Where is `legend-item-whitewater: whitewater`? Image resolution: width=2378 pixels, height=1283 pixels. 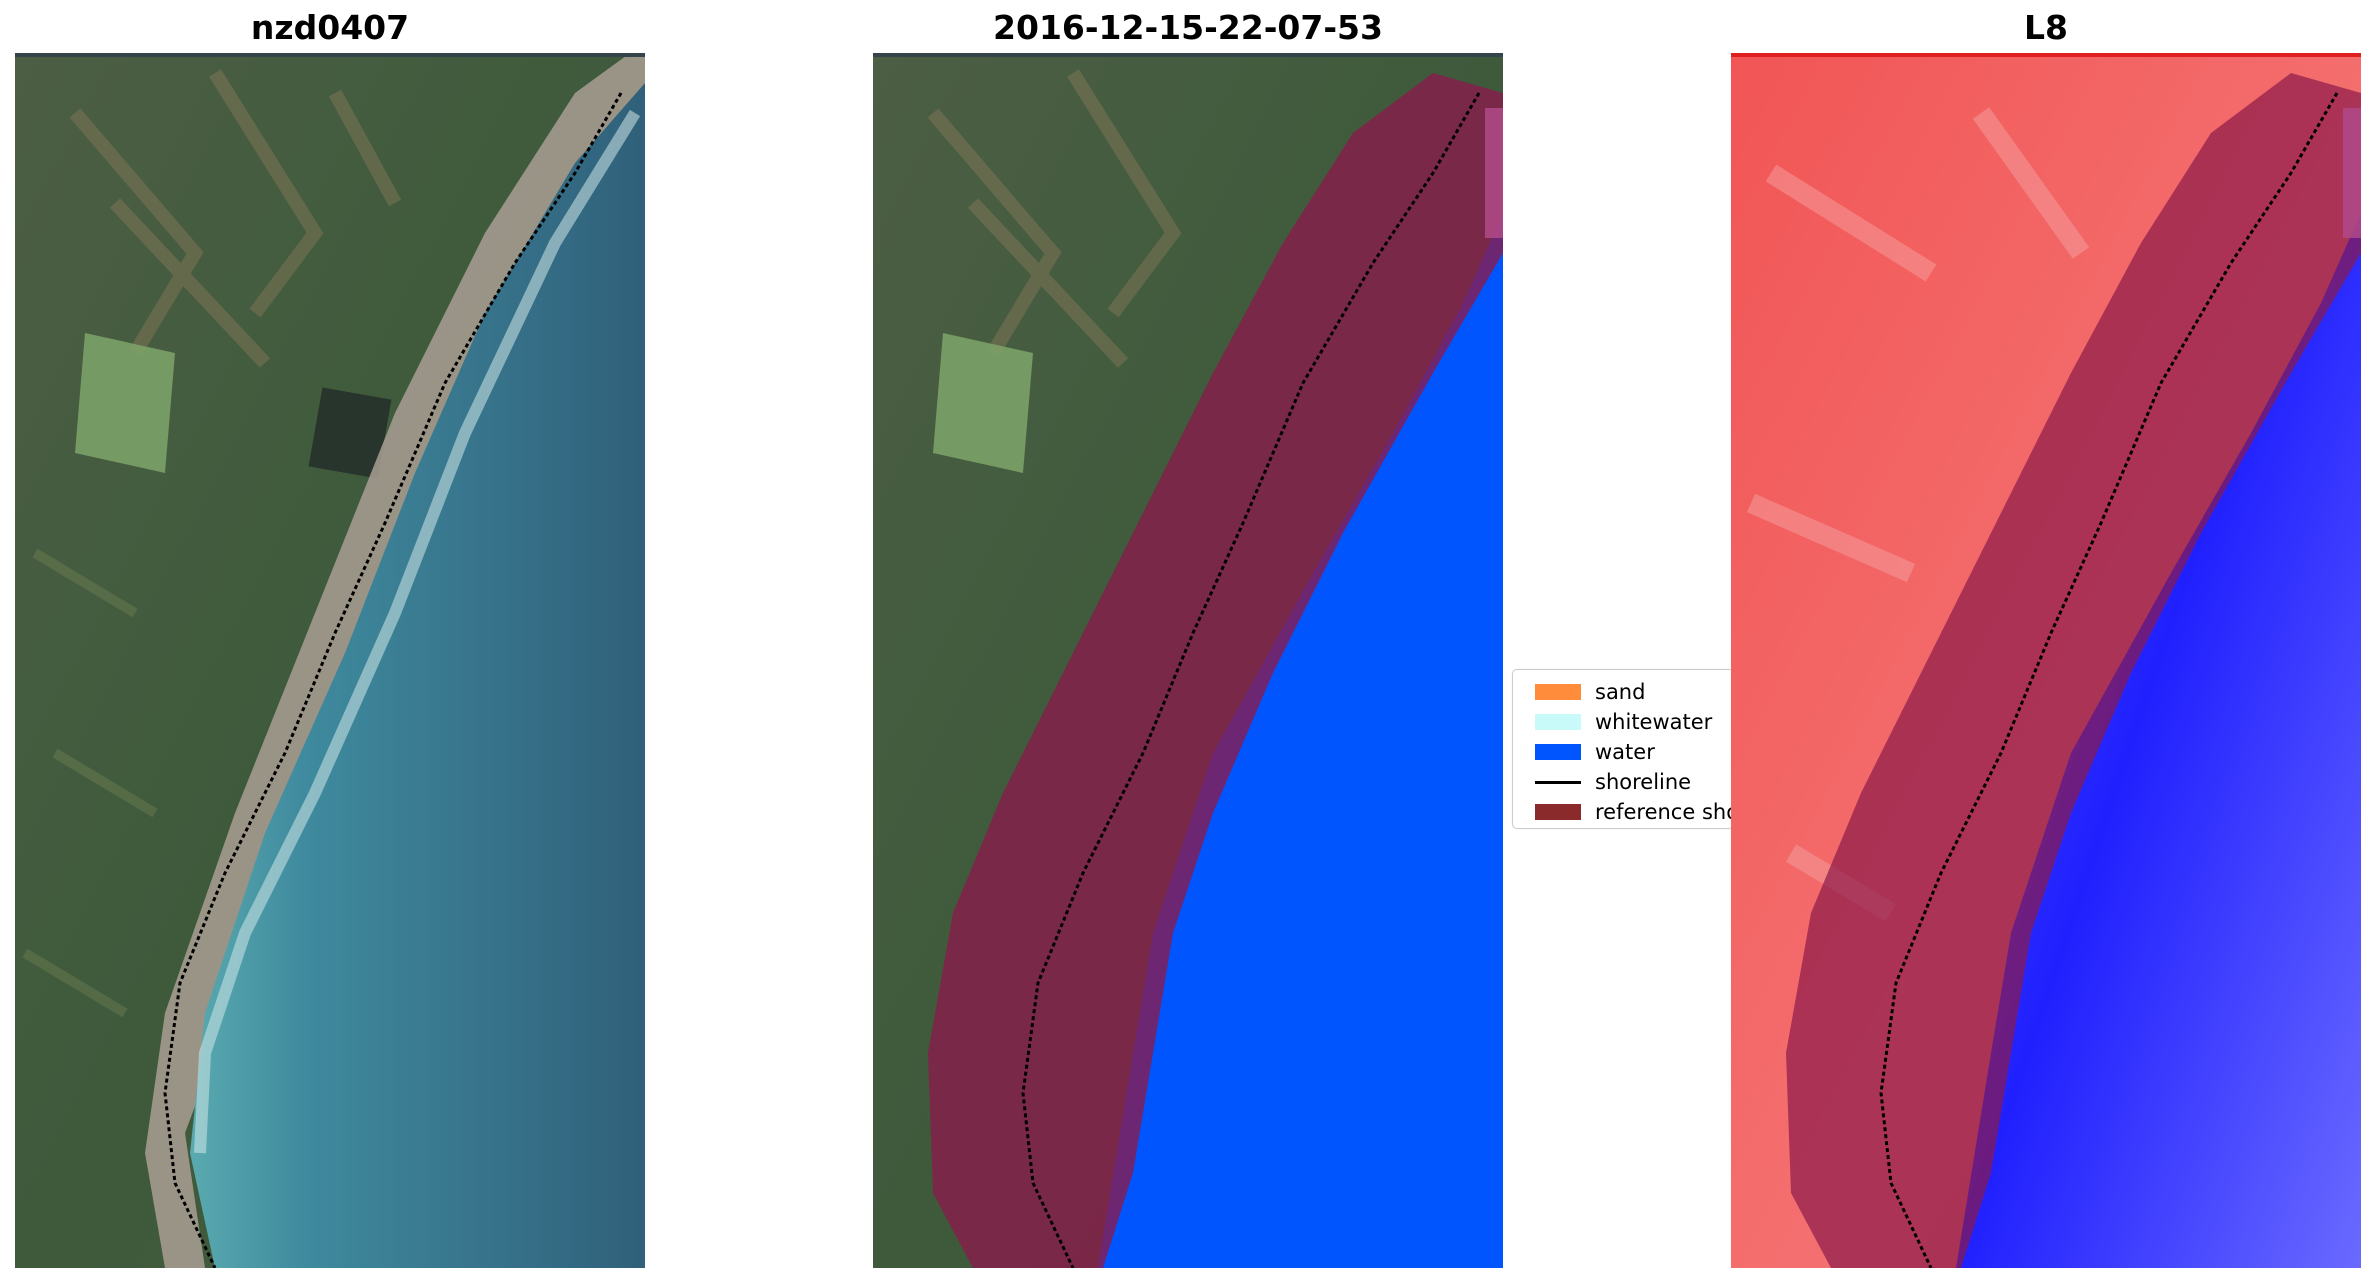
legend-item-whitewater: whitewater is located at coordinates (1628, 722).